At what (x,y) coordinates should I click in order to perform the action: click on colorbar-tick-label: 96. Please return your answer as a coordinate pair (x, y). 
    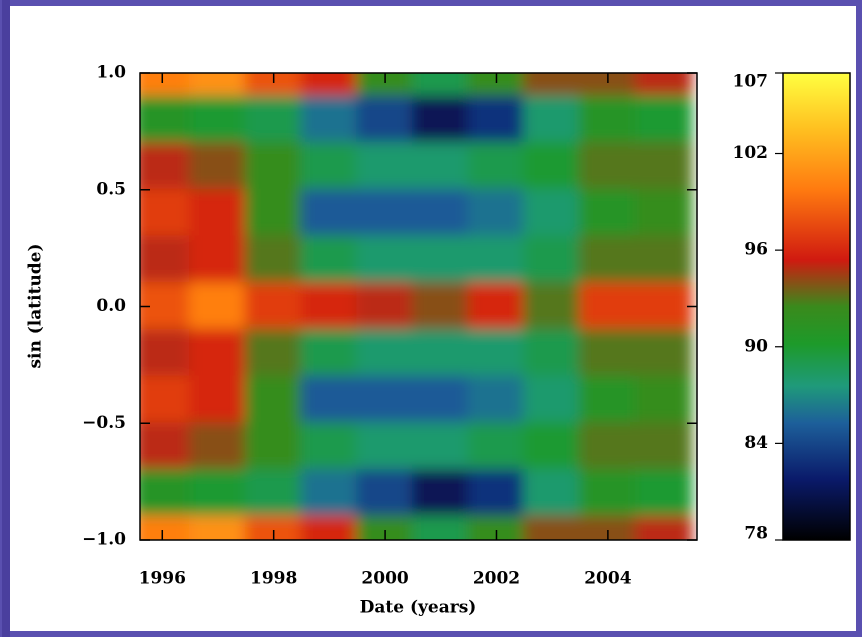
    Looking at the image, I should click on (756, 250).